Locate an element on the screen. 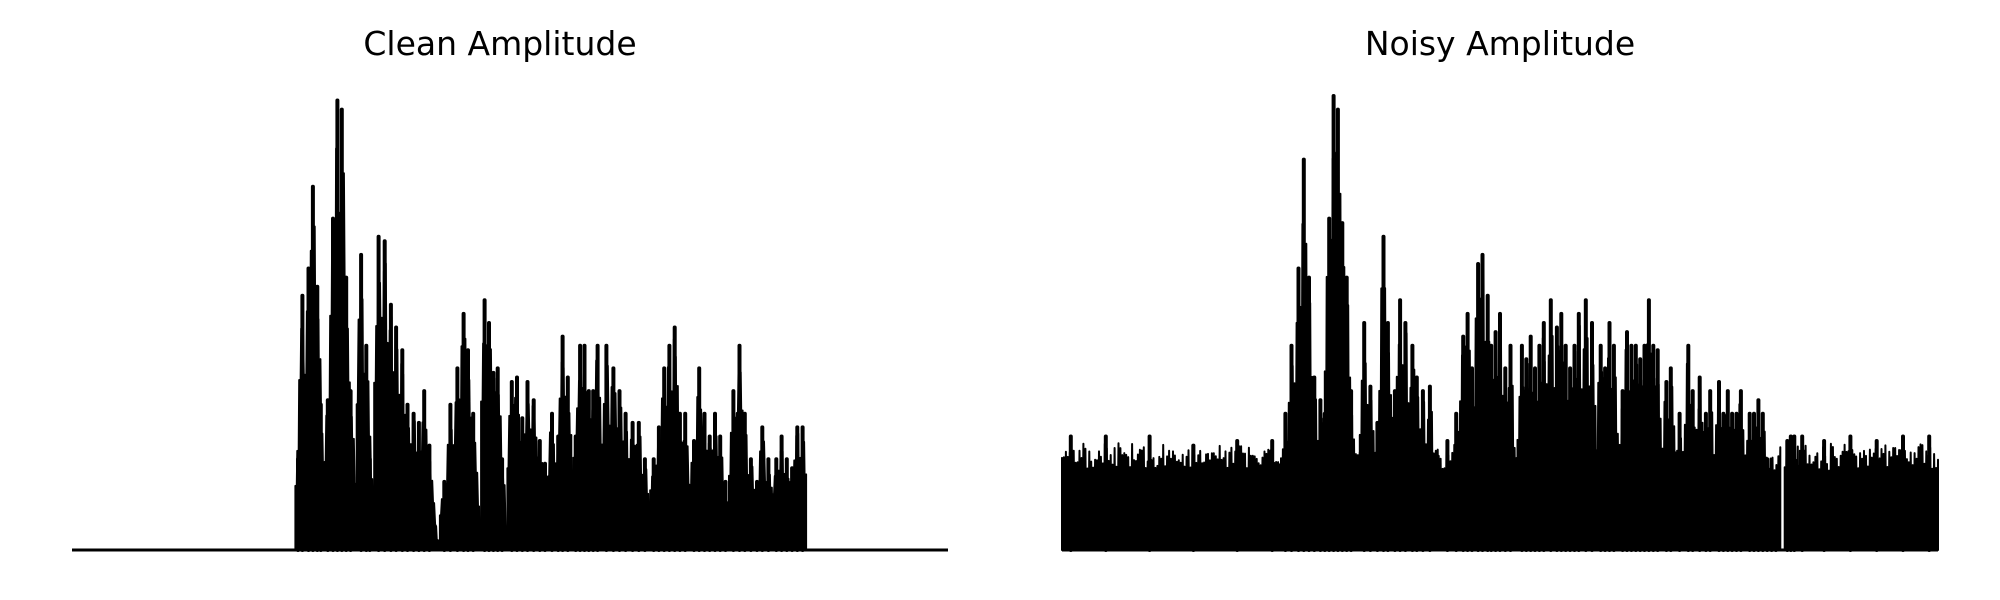 This screenshot has width=2000, height=600. noisy-amplitude-title: Noisy Amplitude is located at coordinates (1500, 43).